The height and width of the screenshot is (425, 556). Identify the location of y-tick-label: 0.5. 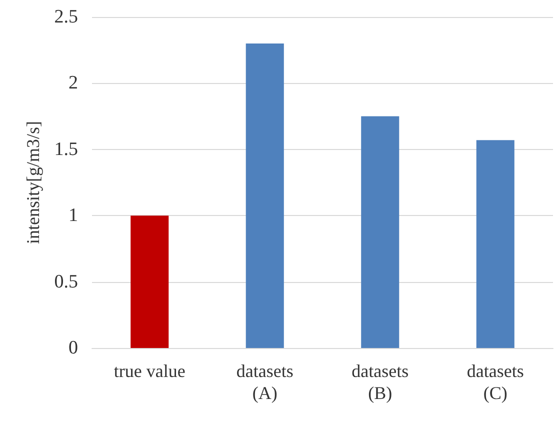
(66, 281).